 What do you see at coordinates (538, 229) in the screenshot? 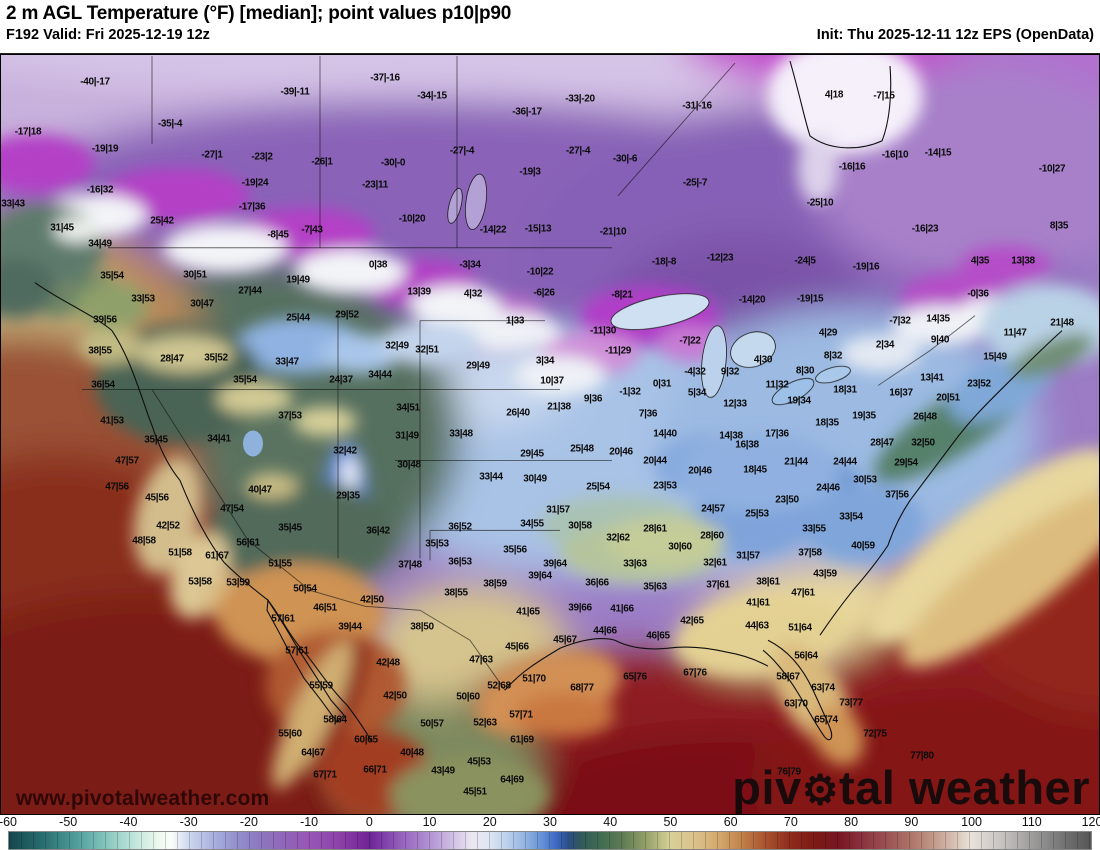
I see `point-value: -15|13` at bounding box center [538, 229].